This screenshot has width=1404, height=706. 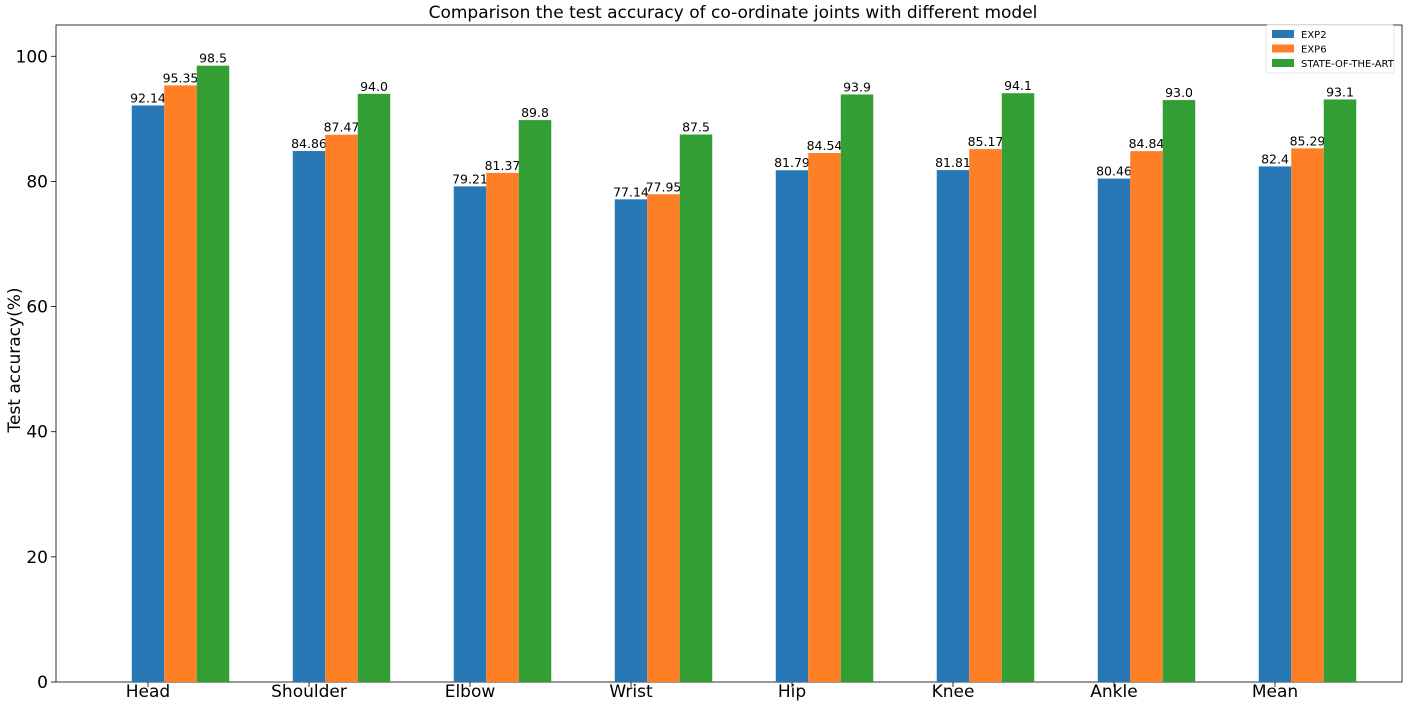 What do you see at coordinates (985, 415) in the screenshot?
I see `bar-exp6-knee` at bounding box center [985, 415].